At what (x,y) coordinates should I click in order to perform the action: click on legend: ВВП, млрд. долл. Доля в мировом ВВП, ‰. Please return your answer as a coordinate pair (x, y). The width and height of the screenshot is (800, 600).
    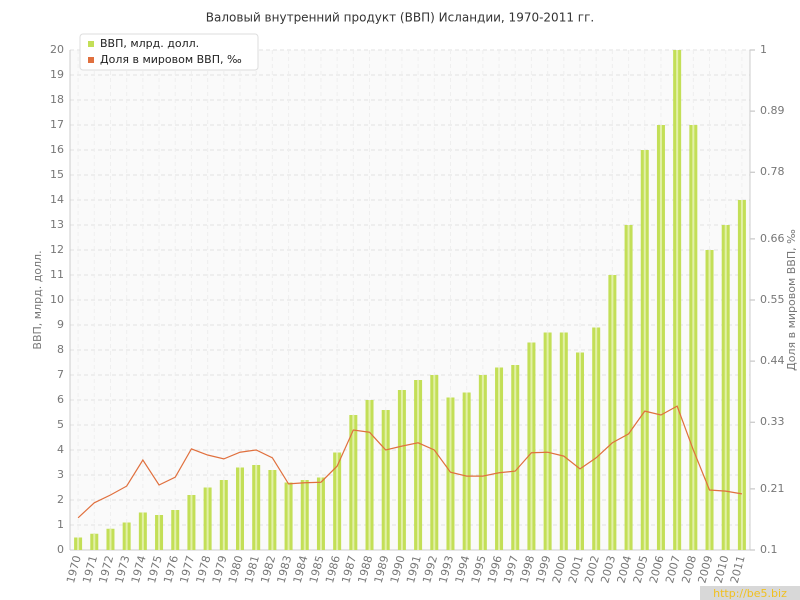
    Looking at the image, I should click on (169, 52).